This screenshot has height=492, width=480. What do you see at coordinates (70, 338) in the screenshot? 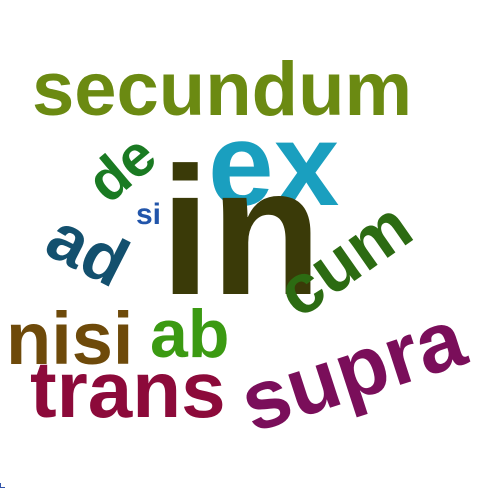
I see `word-nisi: nisi` at bounding box center [70, 338].